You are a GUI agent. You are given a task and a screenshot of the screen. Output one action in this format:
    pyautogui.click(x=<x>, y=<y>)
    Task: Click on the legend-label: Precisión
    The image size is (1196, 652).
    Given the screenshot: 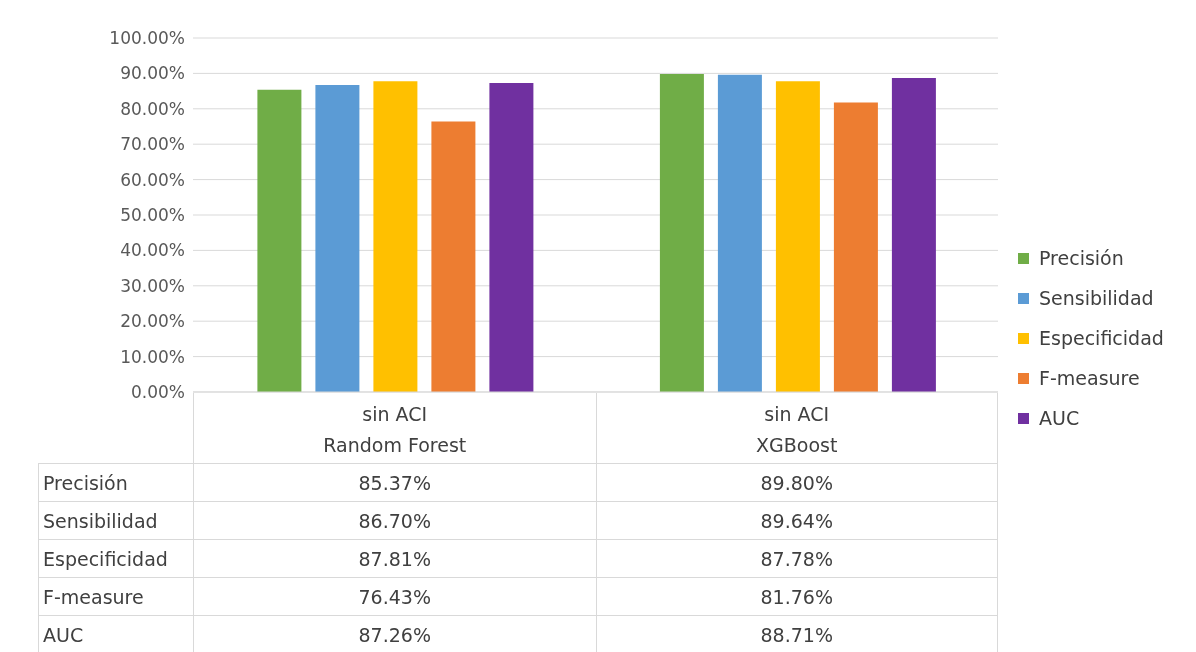 What is the action you would take?
    pyautogui.click(x=1081, y=258)
    